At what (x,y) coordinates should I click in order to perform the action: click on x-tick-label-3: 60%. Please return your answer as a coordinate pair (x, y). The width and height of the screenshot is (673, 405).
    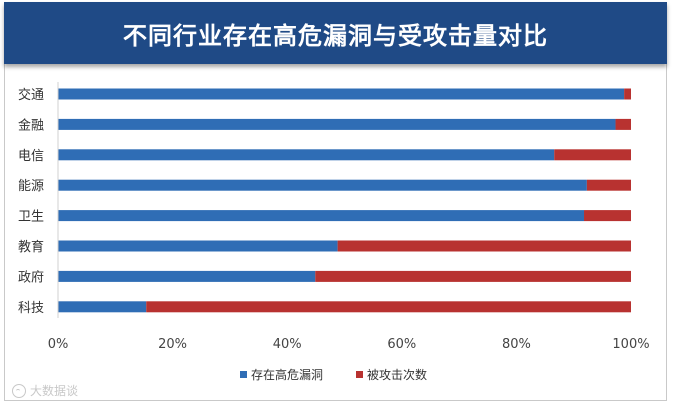
    Looking at the image, I should click on (401, 344).